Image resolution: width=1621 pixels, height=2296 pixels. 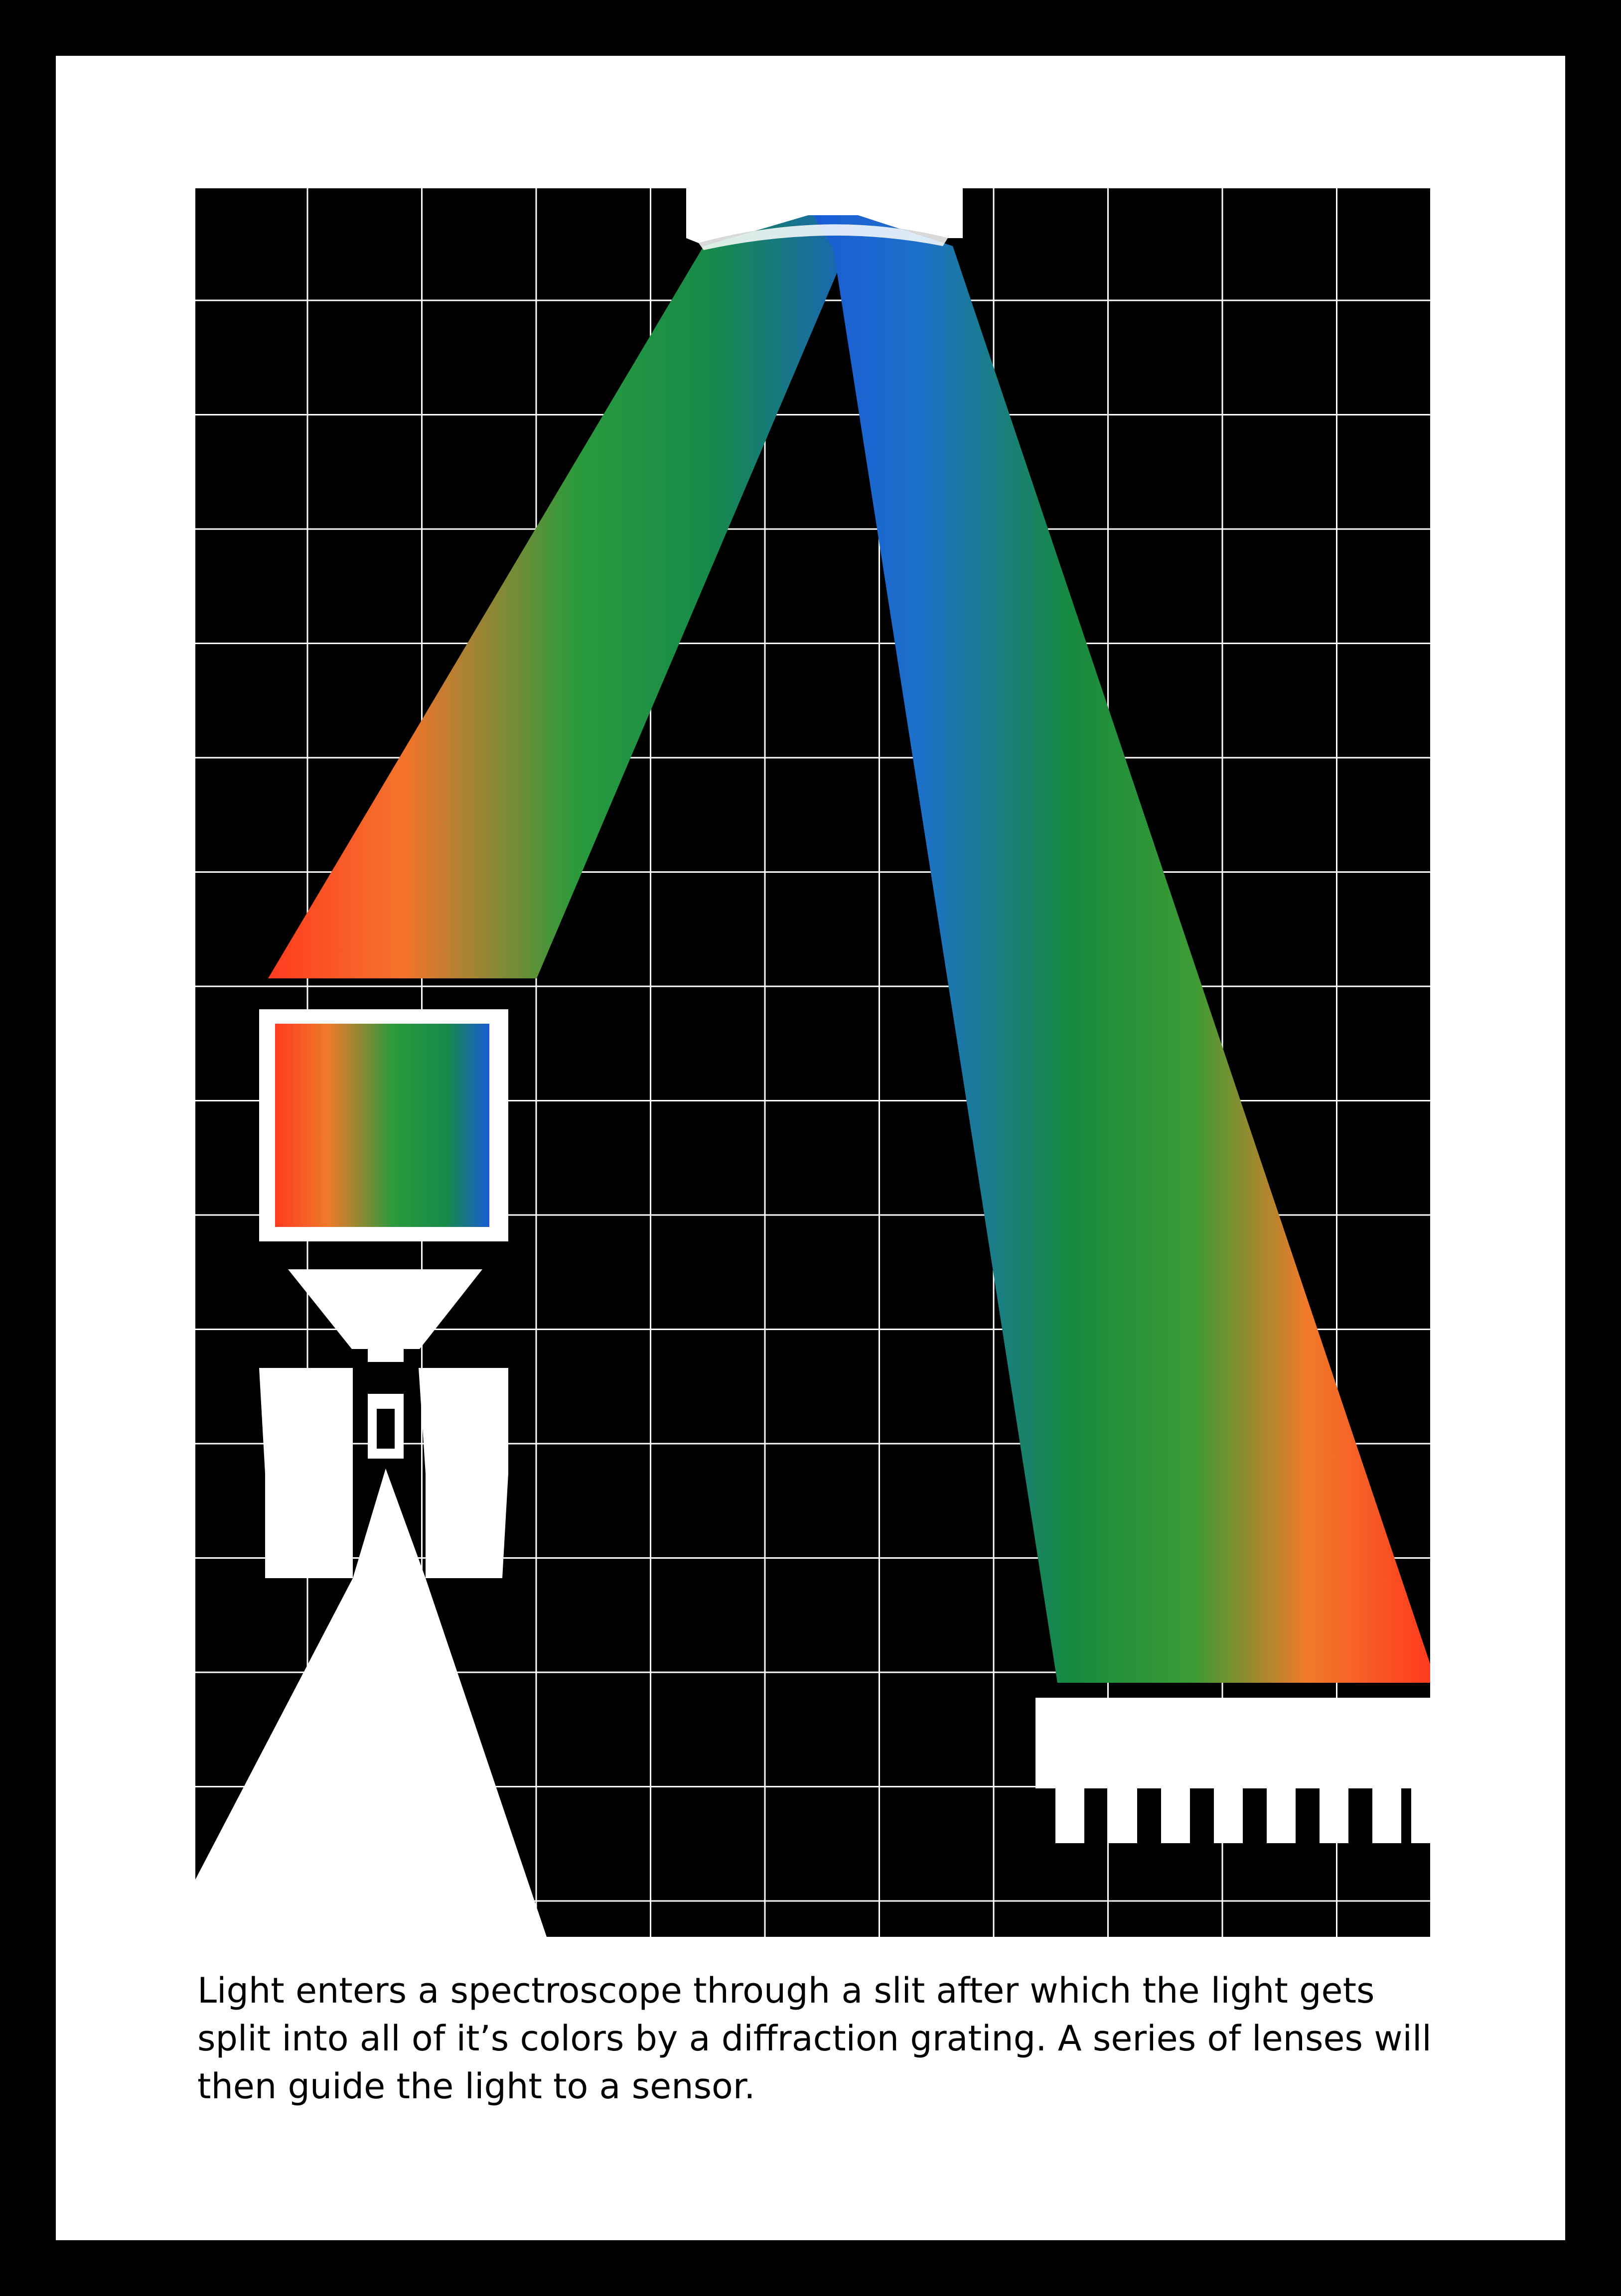 What do you see at coordinates (382, 1125) in the screenshot?
I see `sensor-image` at bounding box center [382, 1125].